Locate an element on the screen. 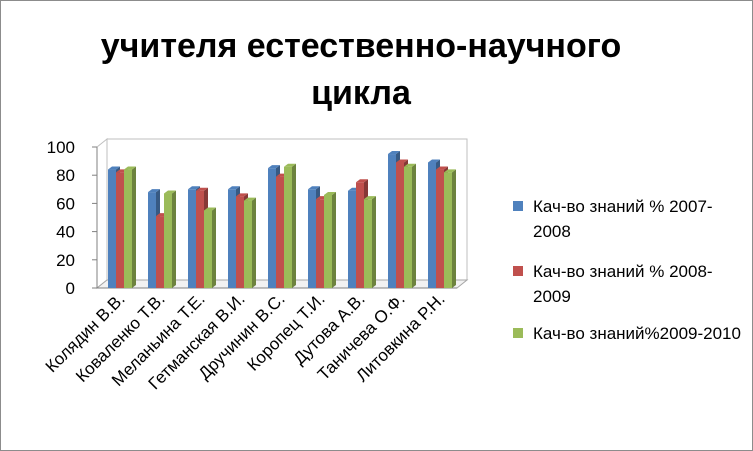 The image size is (753, 451). y-tick-label-0: 0 is located at coordinates (70, 288).